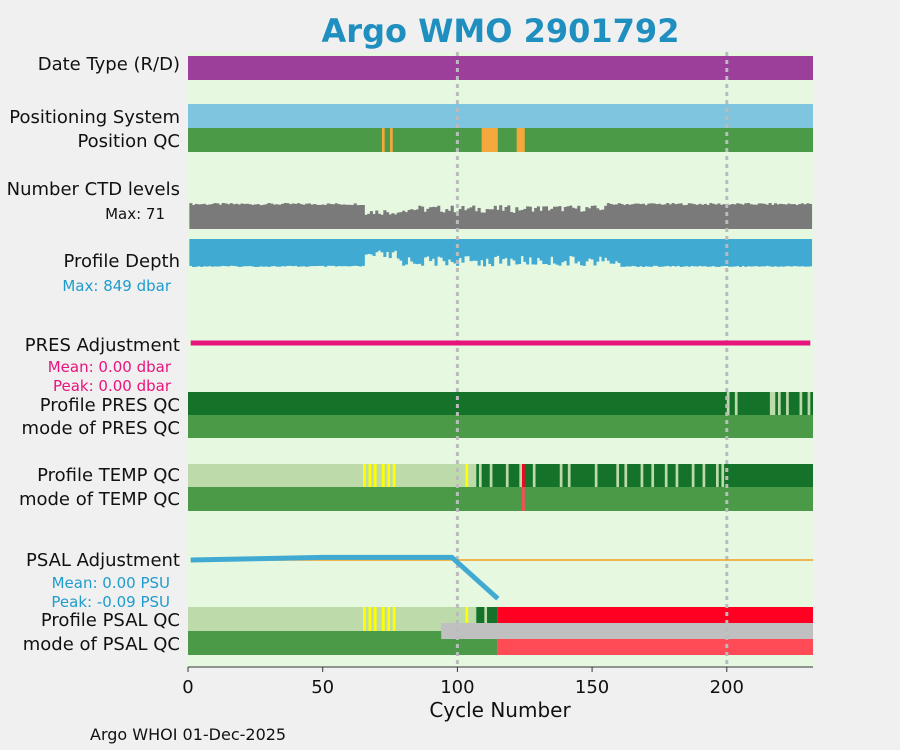 This screenshot has width=900, height=750. What do you see at coordinates (500, 426) in the screenshot?
I see `qc-segment-mode-of-pres-qc` at bounding box center [500, 426].